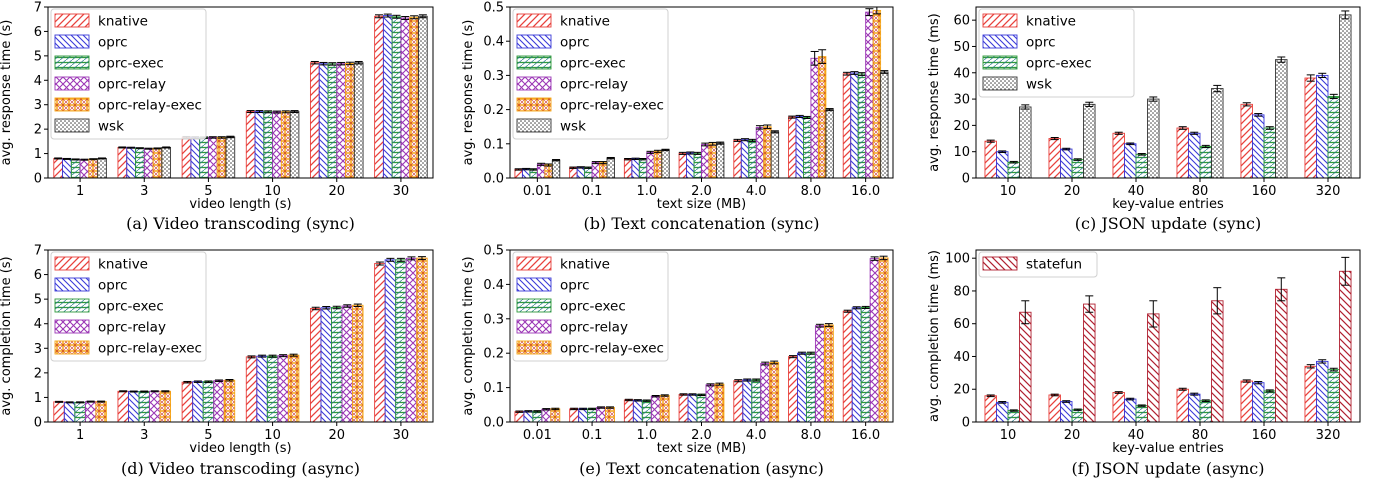 This screenshot has width=1382, height=487. I want to click on x-axis-label: text size (MB), so click(701, 448).